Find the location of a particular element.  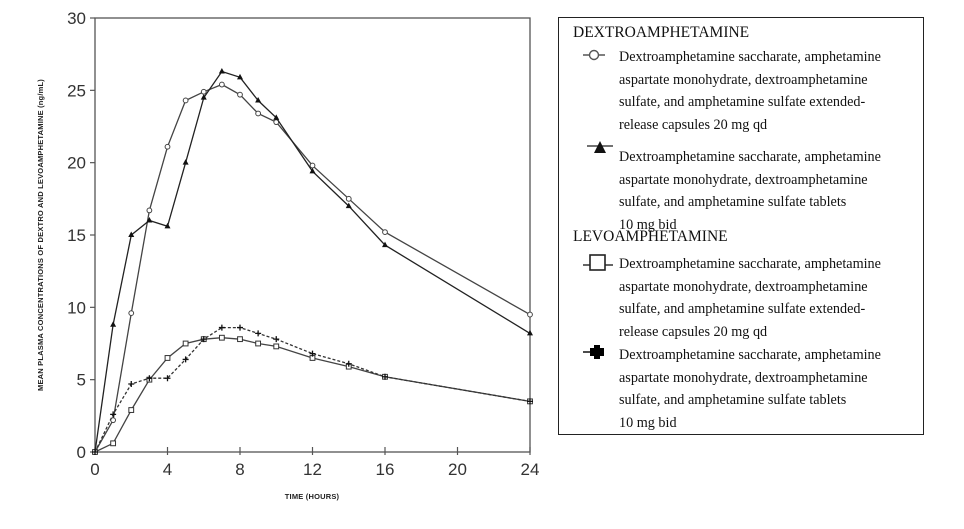

x-tick-label: 8 is located at coordinates (239, 469).